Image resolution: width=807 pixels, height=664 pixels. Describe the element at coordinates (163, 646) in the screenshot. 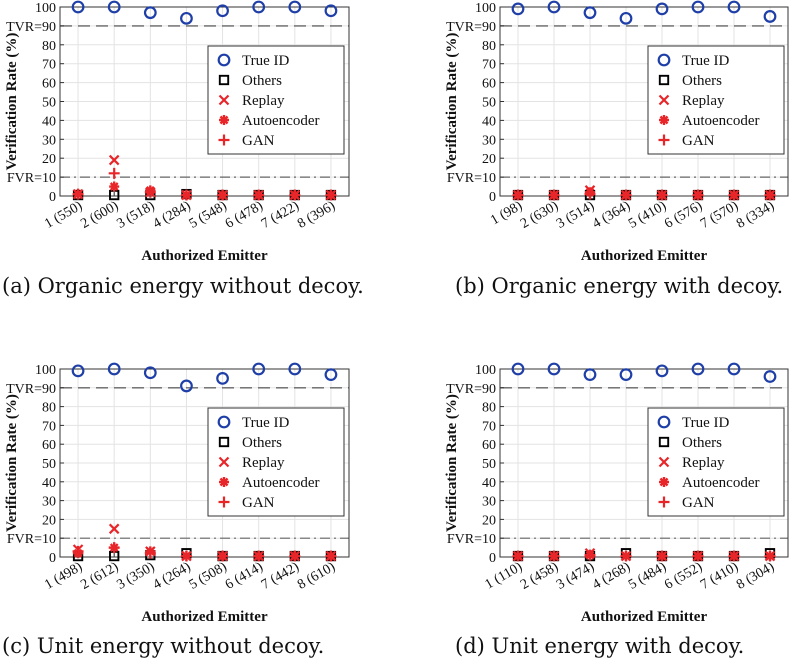

I see `caption-c: (c) Unit energy without decoy.` at that location.